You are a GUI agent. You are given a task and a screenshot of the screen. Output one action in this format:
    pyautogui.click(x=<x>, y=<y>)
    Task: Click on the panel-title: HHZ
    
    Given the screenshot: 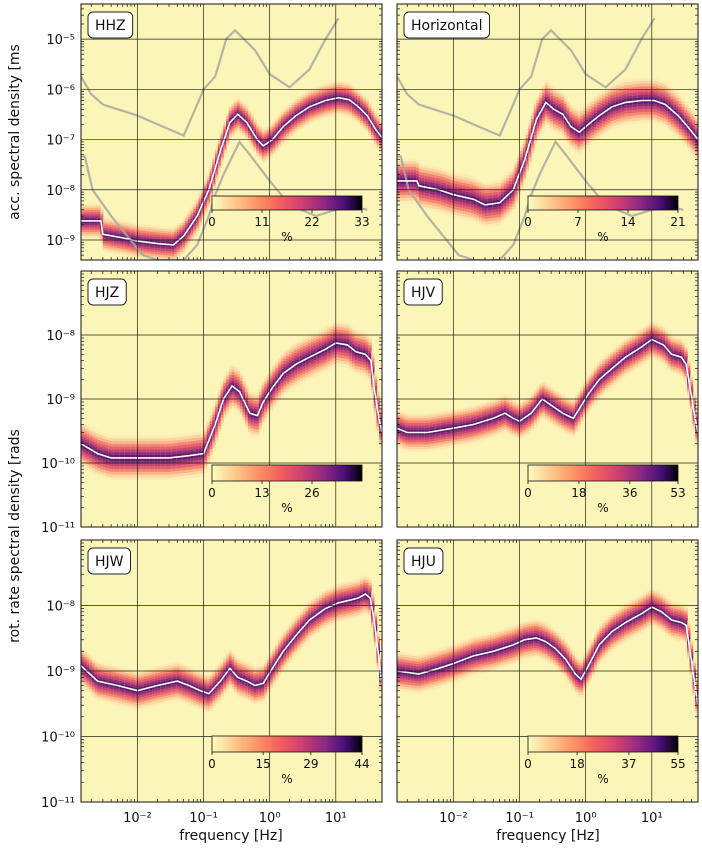 What is the action you would take?
    pyautogui.click(x=110, y=26)
    